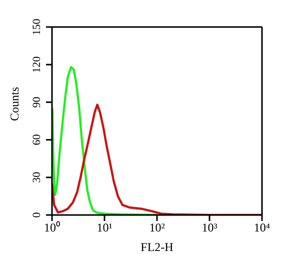  What do you see at coordinates (210, 227) in the screenshot?
I see `x-tick-label: 10³` at bounding box center [210, 227].